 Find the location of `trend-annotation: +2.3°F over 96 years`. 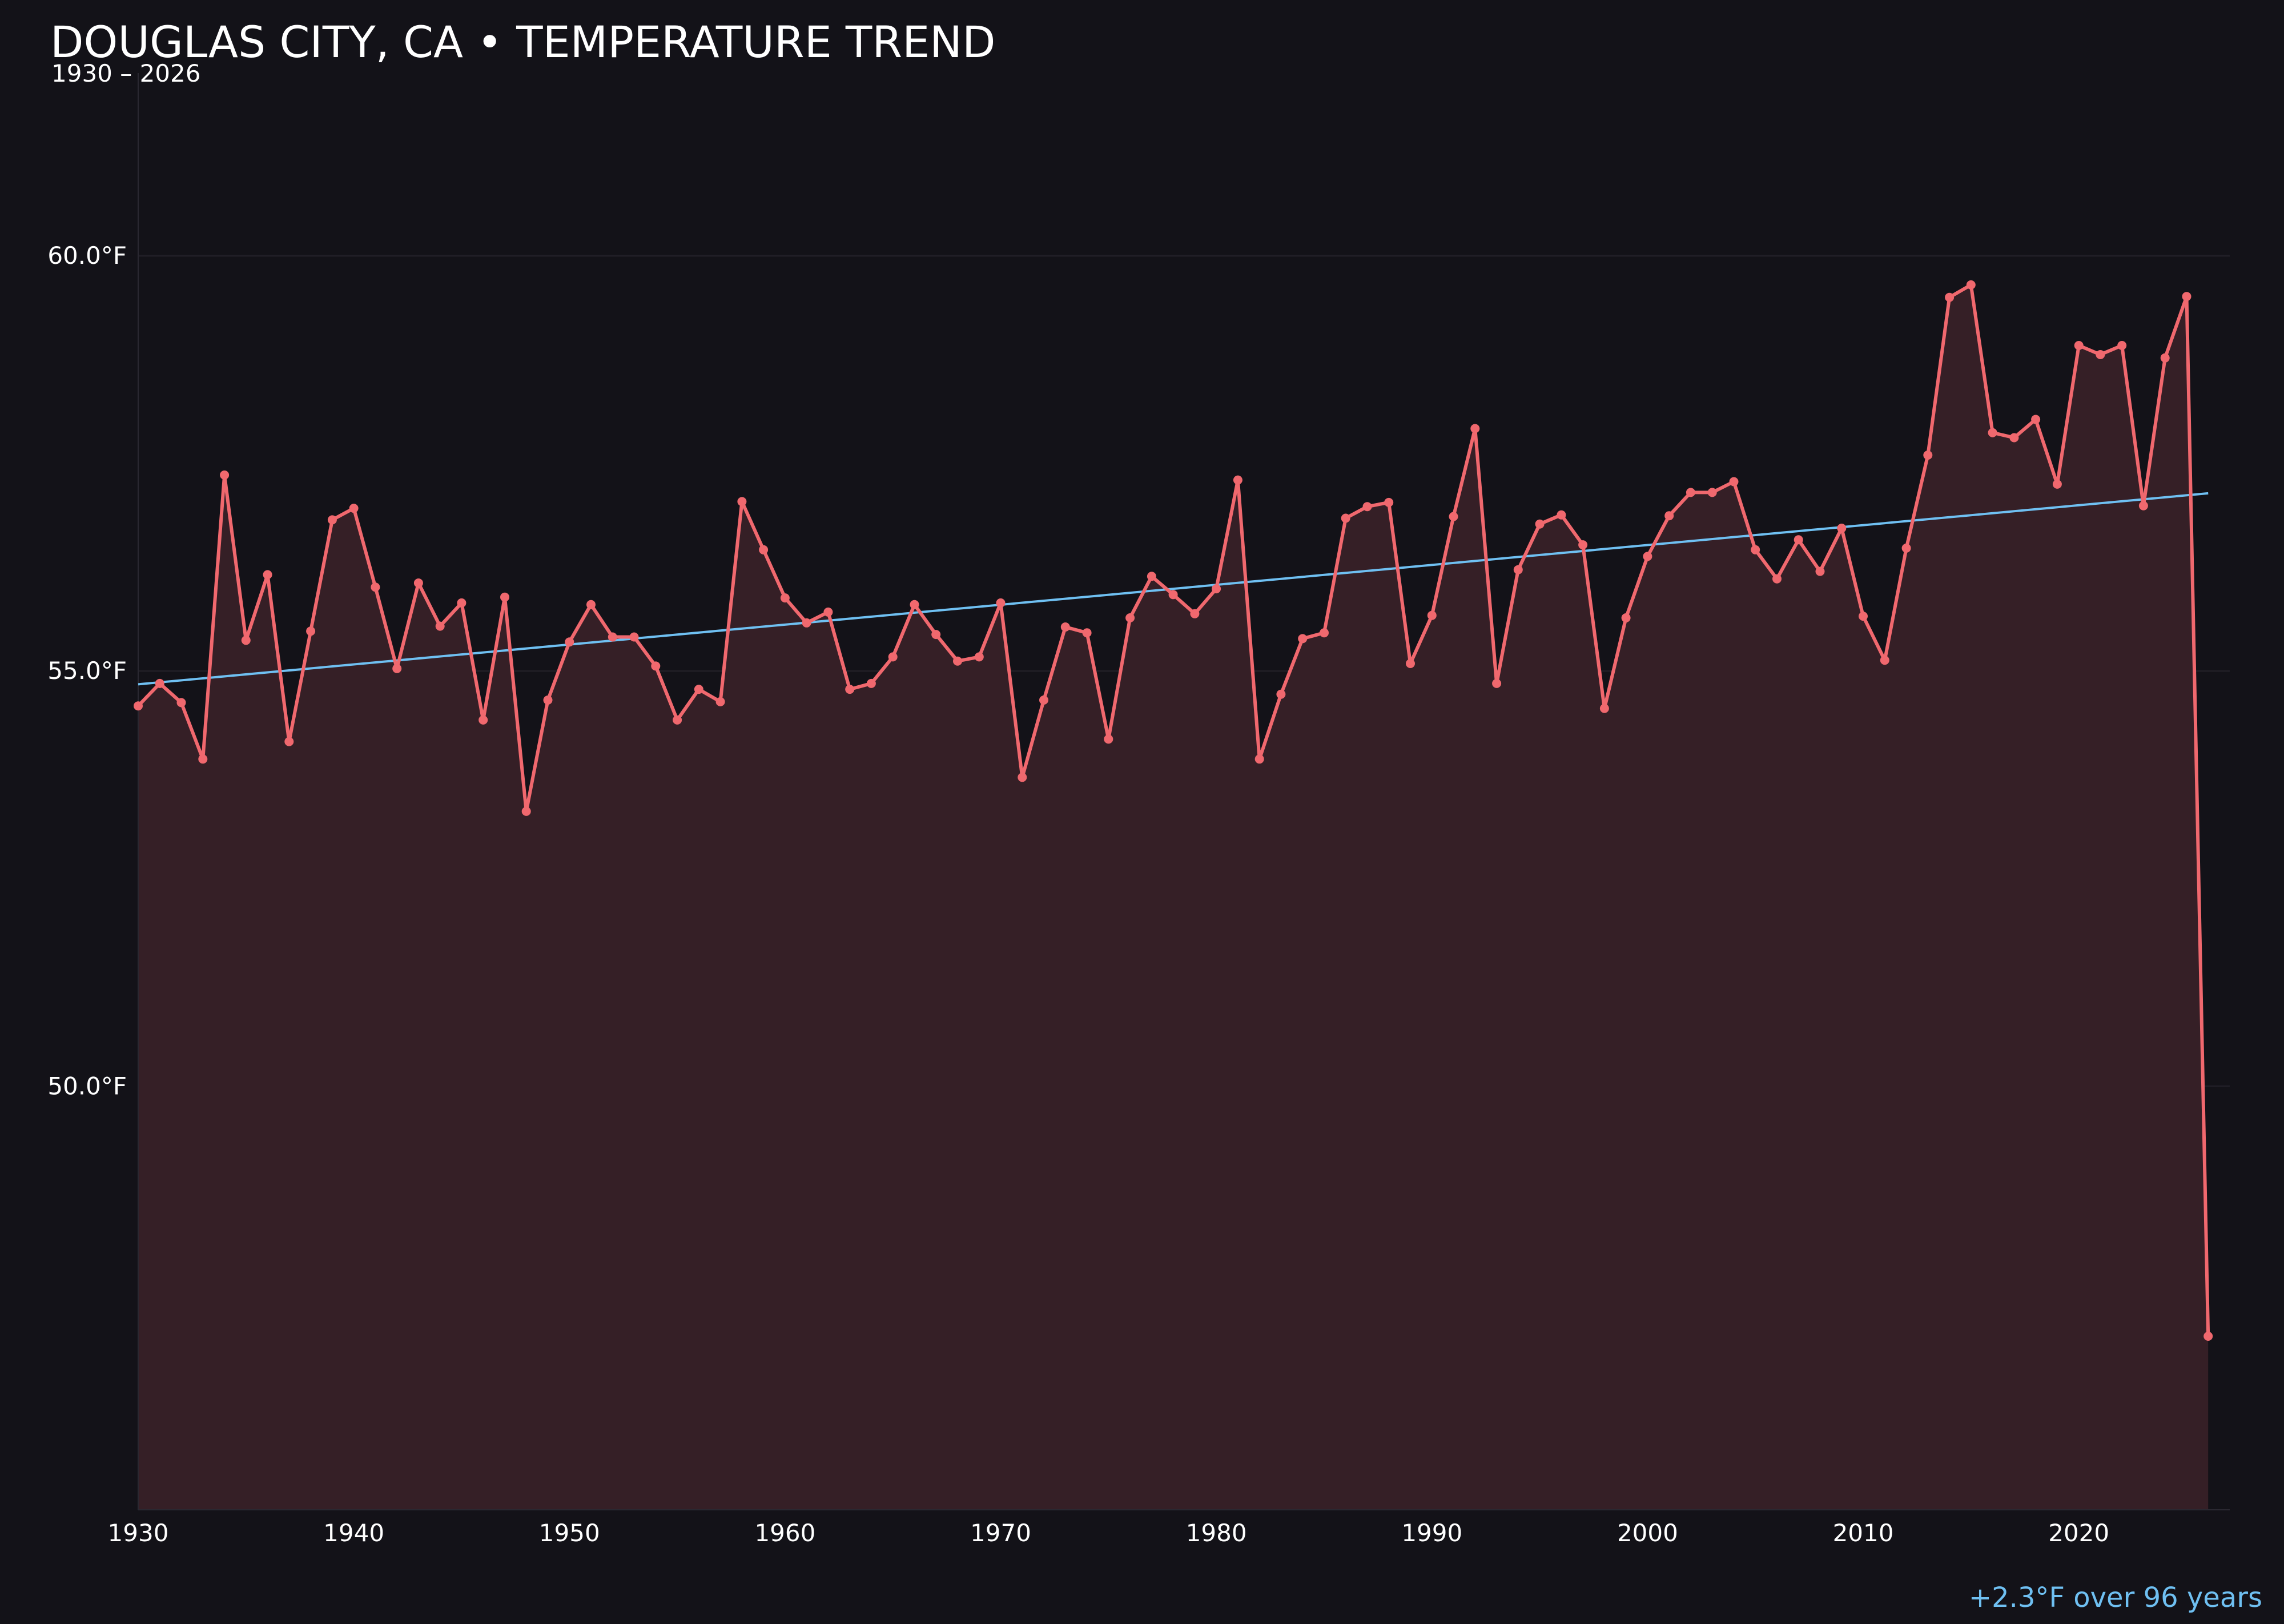

trend-annotation: +2.3°F over 96 years is located at coordinates (2115, 1598).